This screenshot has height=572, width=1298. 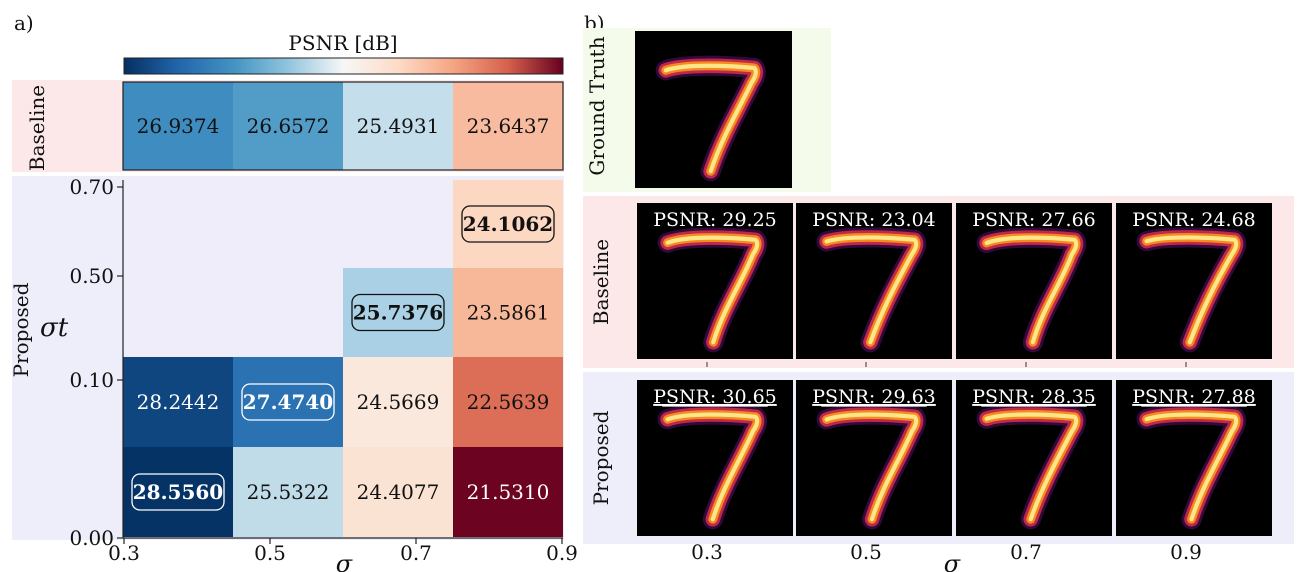 I want to click on images-axis: 0.3 0.5 0.7 0.9, so click(x=946, y=463).